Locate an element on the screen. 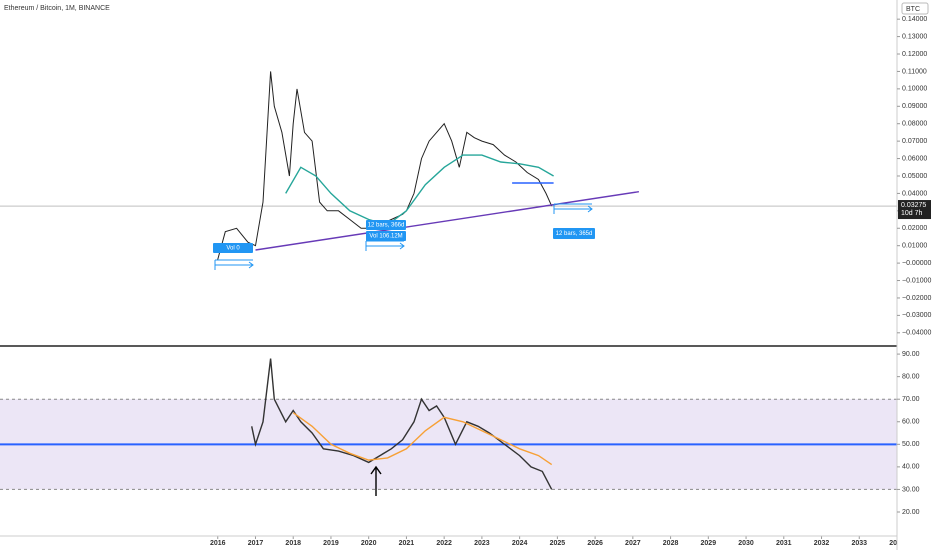 Image resolution: width=932 pixels, height=550 pixels. y-tick-label: −0.03000 is located at coordinates (916, 315).